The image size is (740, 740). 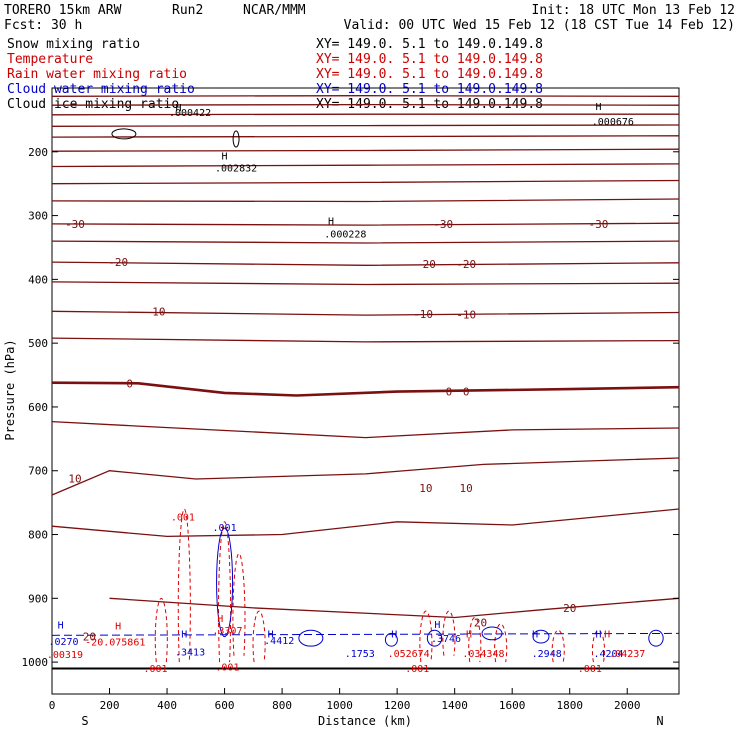 I want to click on center-label: NCAR/MMM, so click(x=274, y=10).